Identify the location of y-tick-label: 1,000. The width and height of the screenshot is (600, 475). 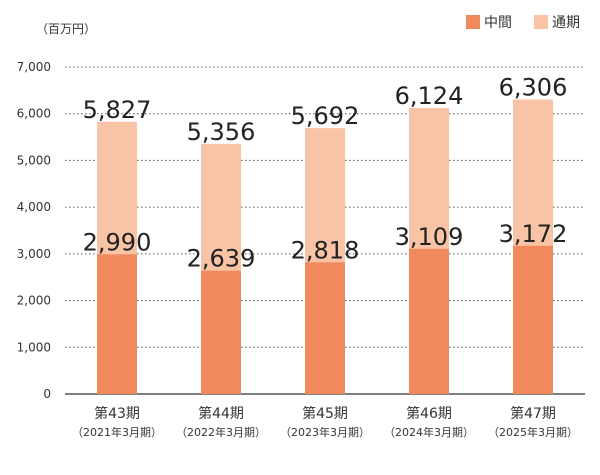
(34, 347).